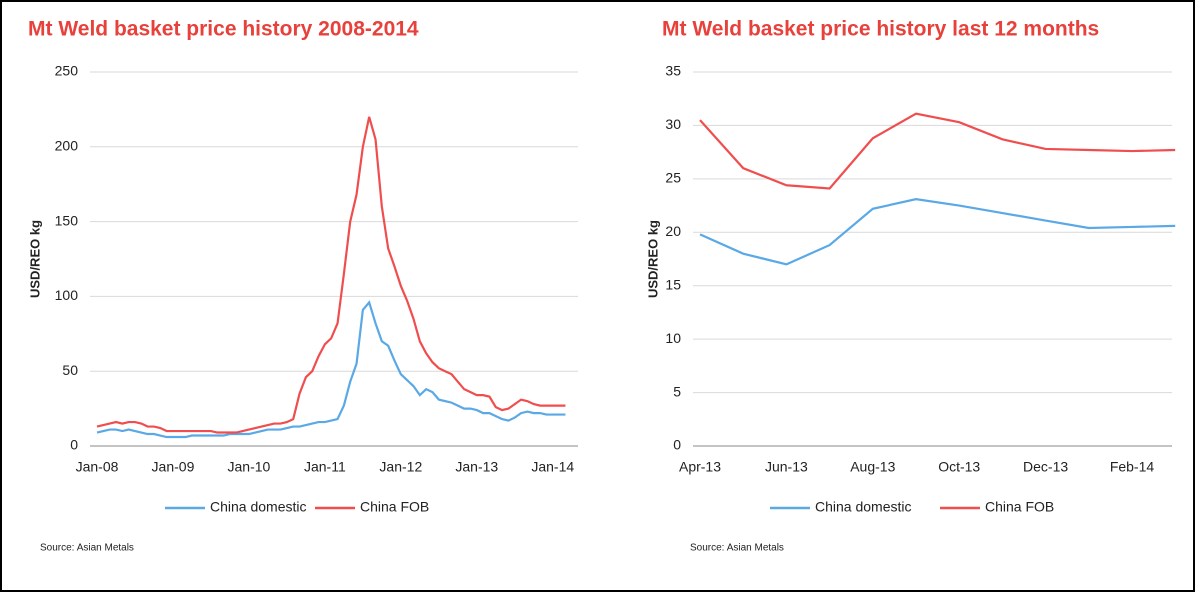 Image resolution: width=1196 pixels, height=597 pixels. What do you see at coordinates (673, 124) in the screenshot?
I see `y-tick-label: 30` at bounding box center [673, 124].